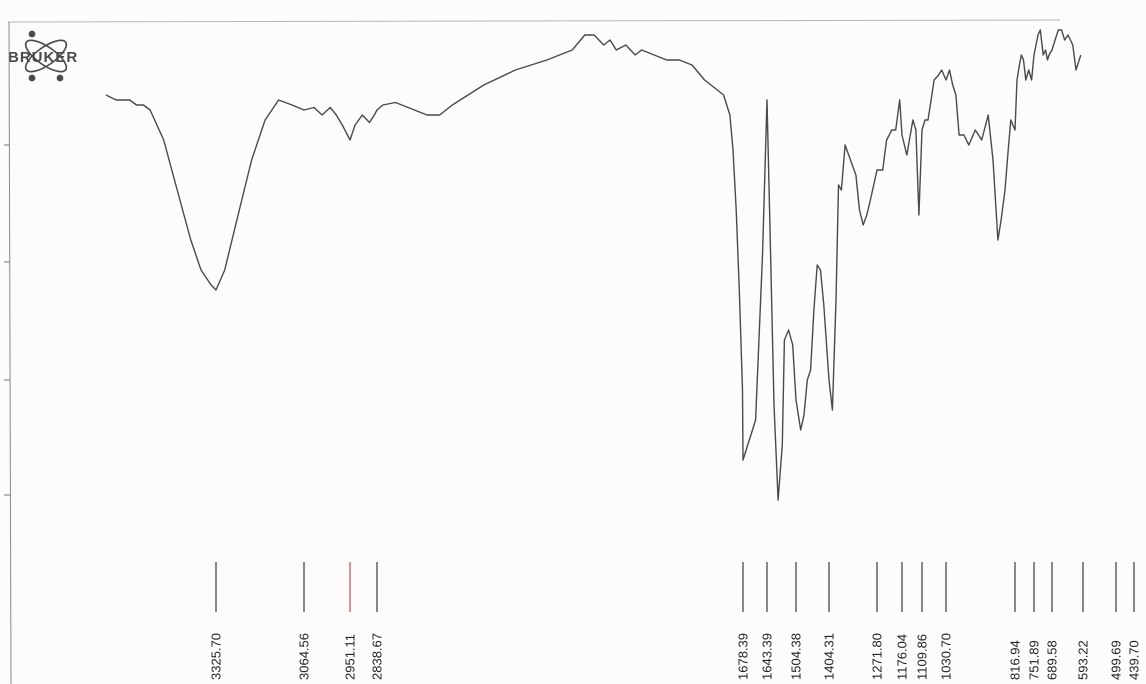 Image resolution: width=1146 pixels, height=684 pixels. I want to click on peak-label: 3064.56, so click(304, 656).